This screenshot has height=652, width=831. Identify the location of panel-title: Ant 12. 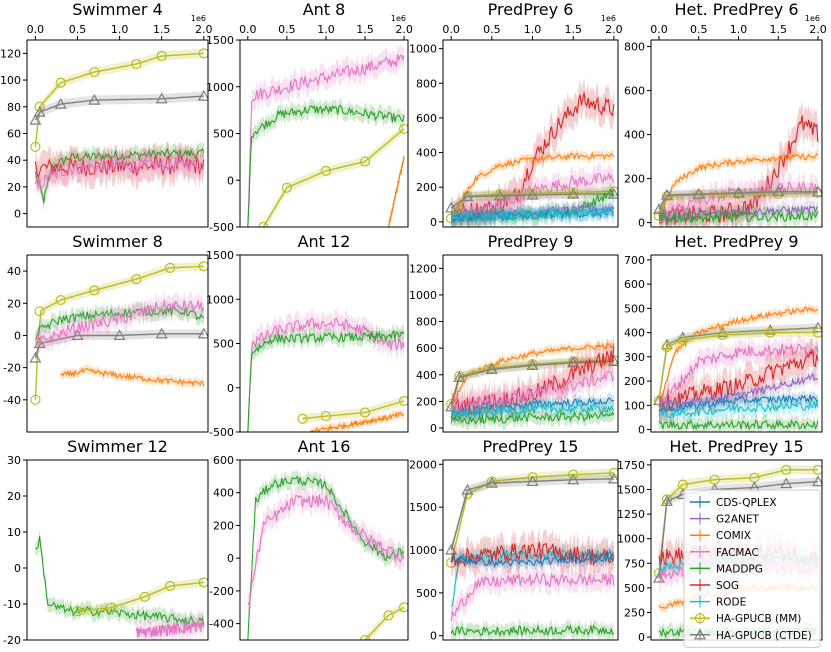
(324, 241).